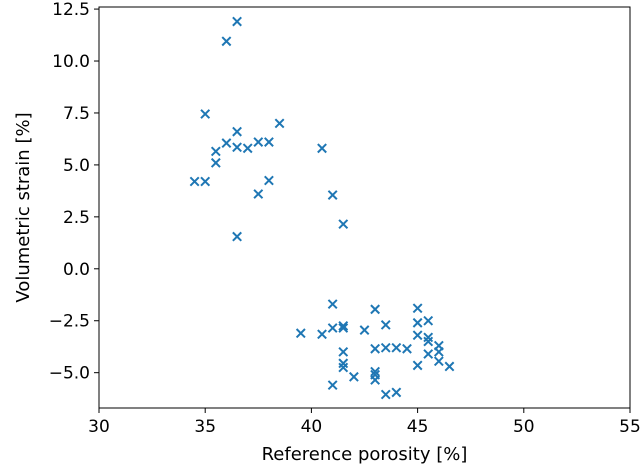 This screenshot has width=643, height=467. Describe the element at coordinates (365, 454) in the screenshot. I see `x-axis-label: Reference porosity [%]` at that location.